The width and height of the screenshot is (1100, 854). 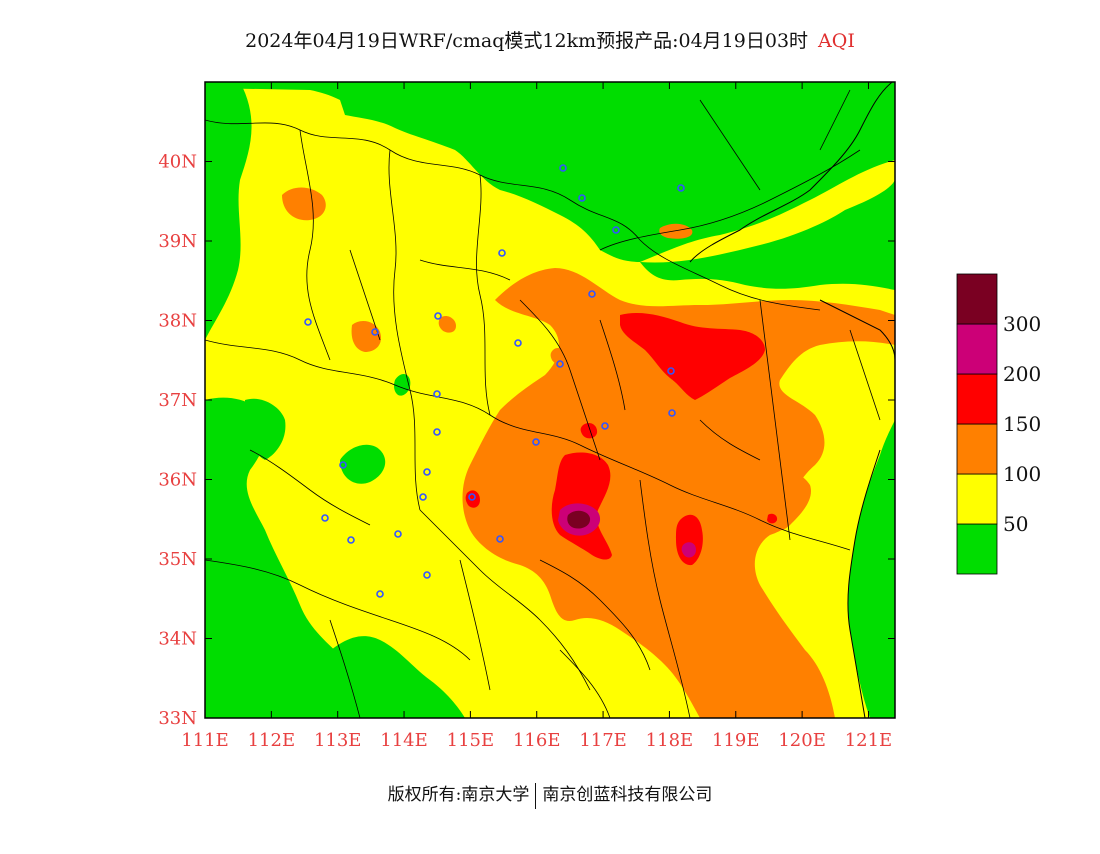 I want to click on longitude-label: 121E, so click(x=869, y=740).